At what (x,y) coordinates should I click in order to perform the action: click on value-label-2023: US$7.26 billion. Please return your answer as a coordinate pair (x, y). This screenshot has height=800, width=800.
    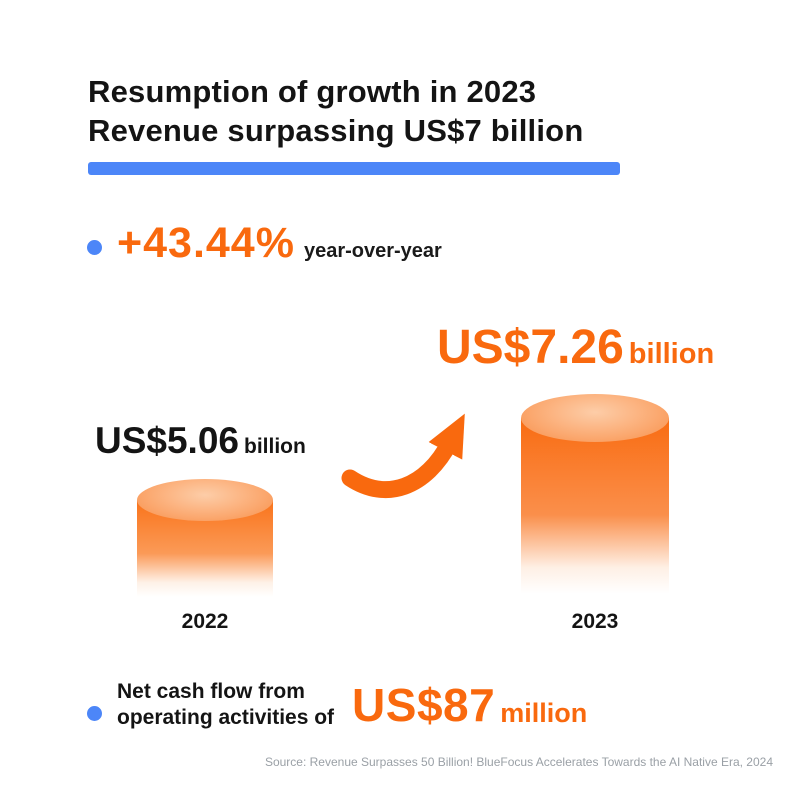
    Looking at the image, I should click on (575, 347).